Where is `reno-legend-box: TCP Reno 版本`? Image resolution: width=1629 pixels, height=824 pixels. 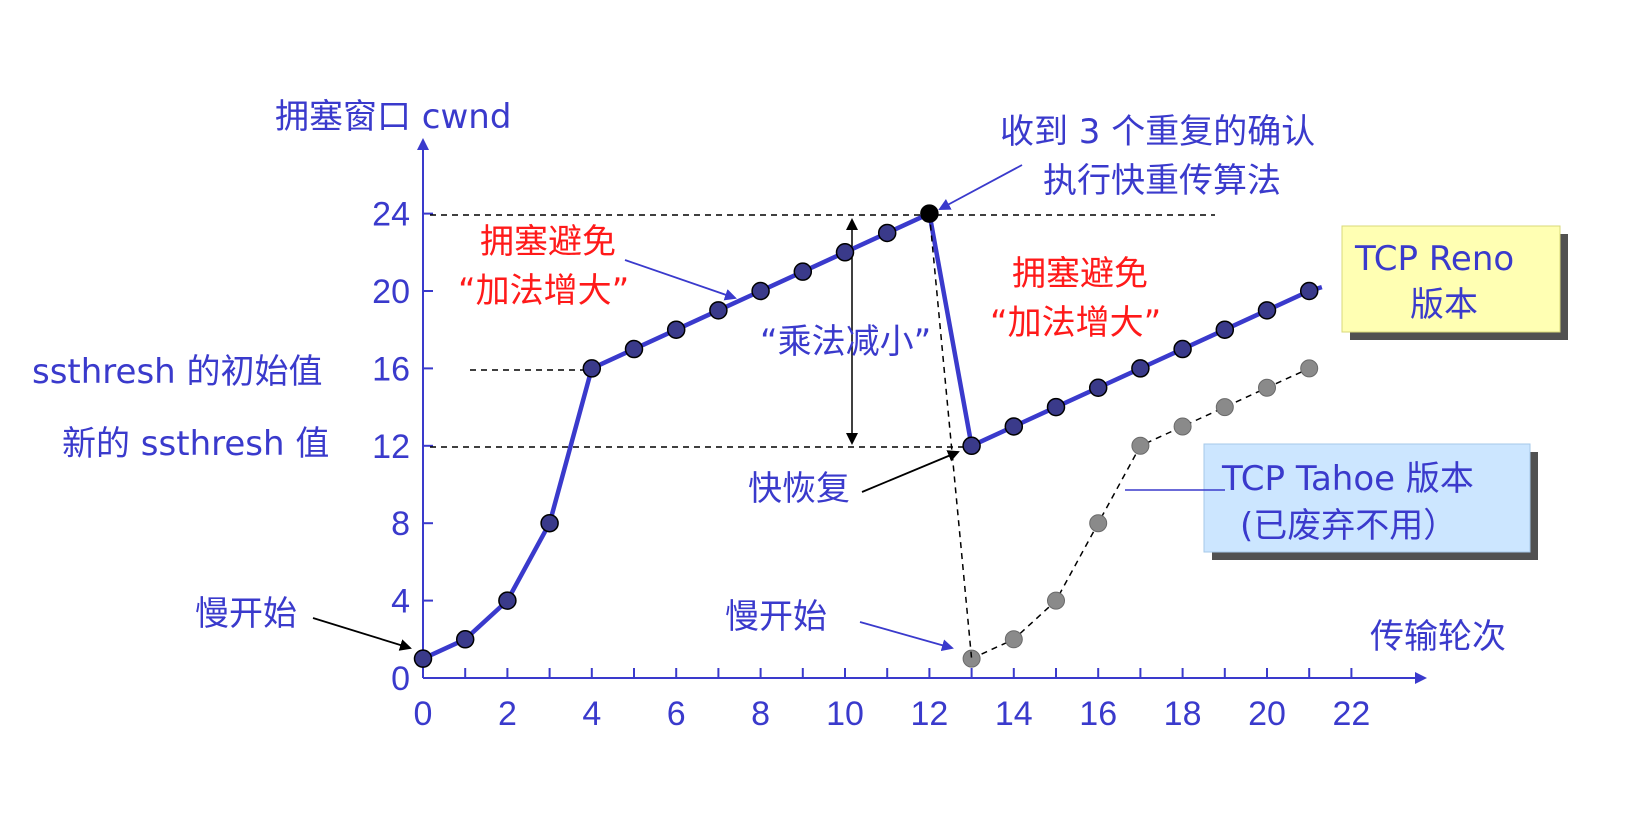
reno-legend-box: TCP Reno 版本 is located at coordinates (1454, 282).